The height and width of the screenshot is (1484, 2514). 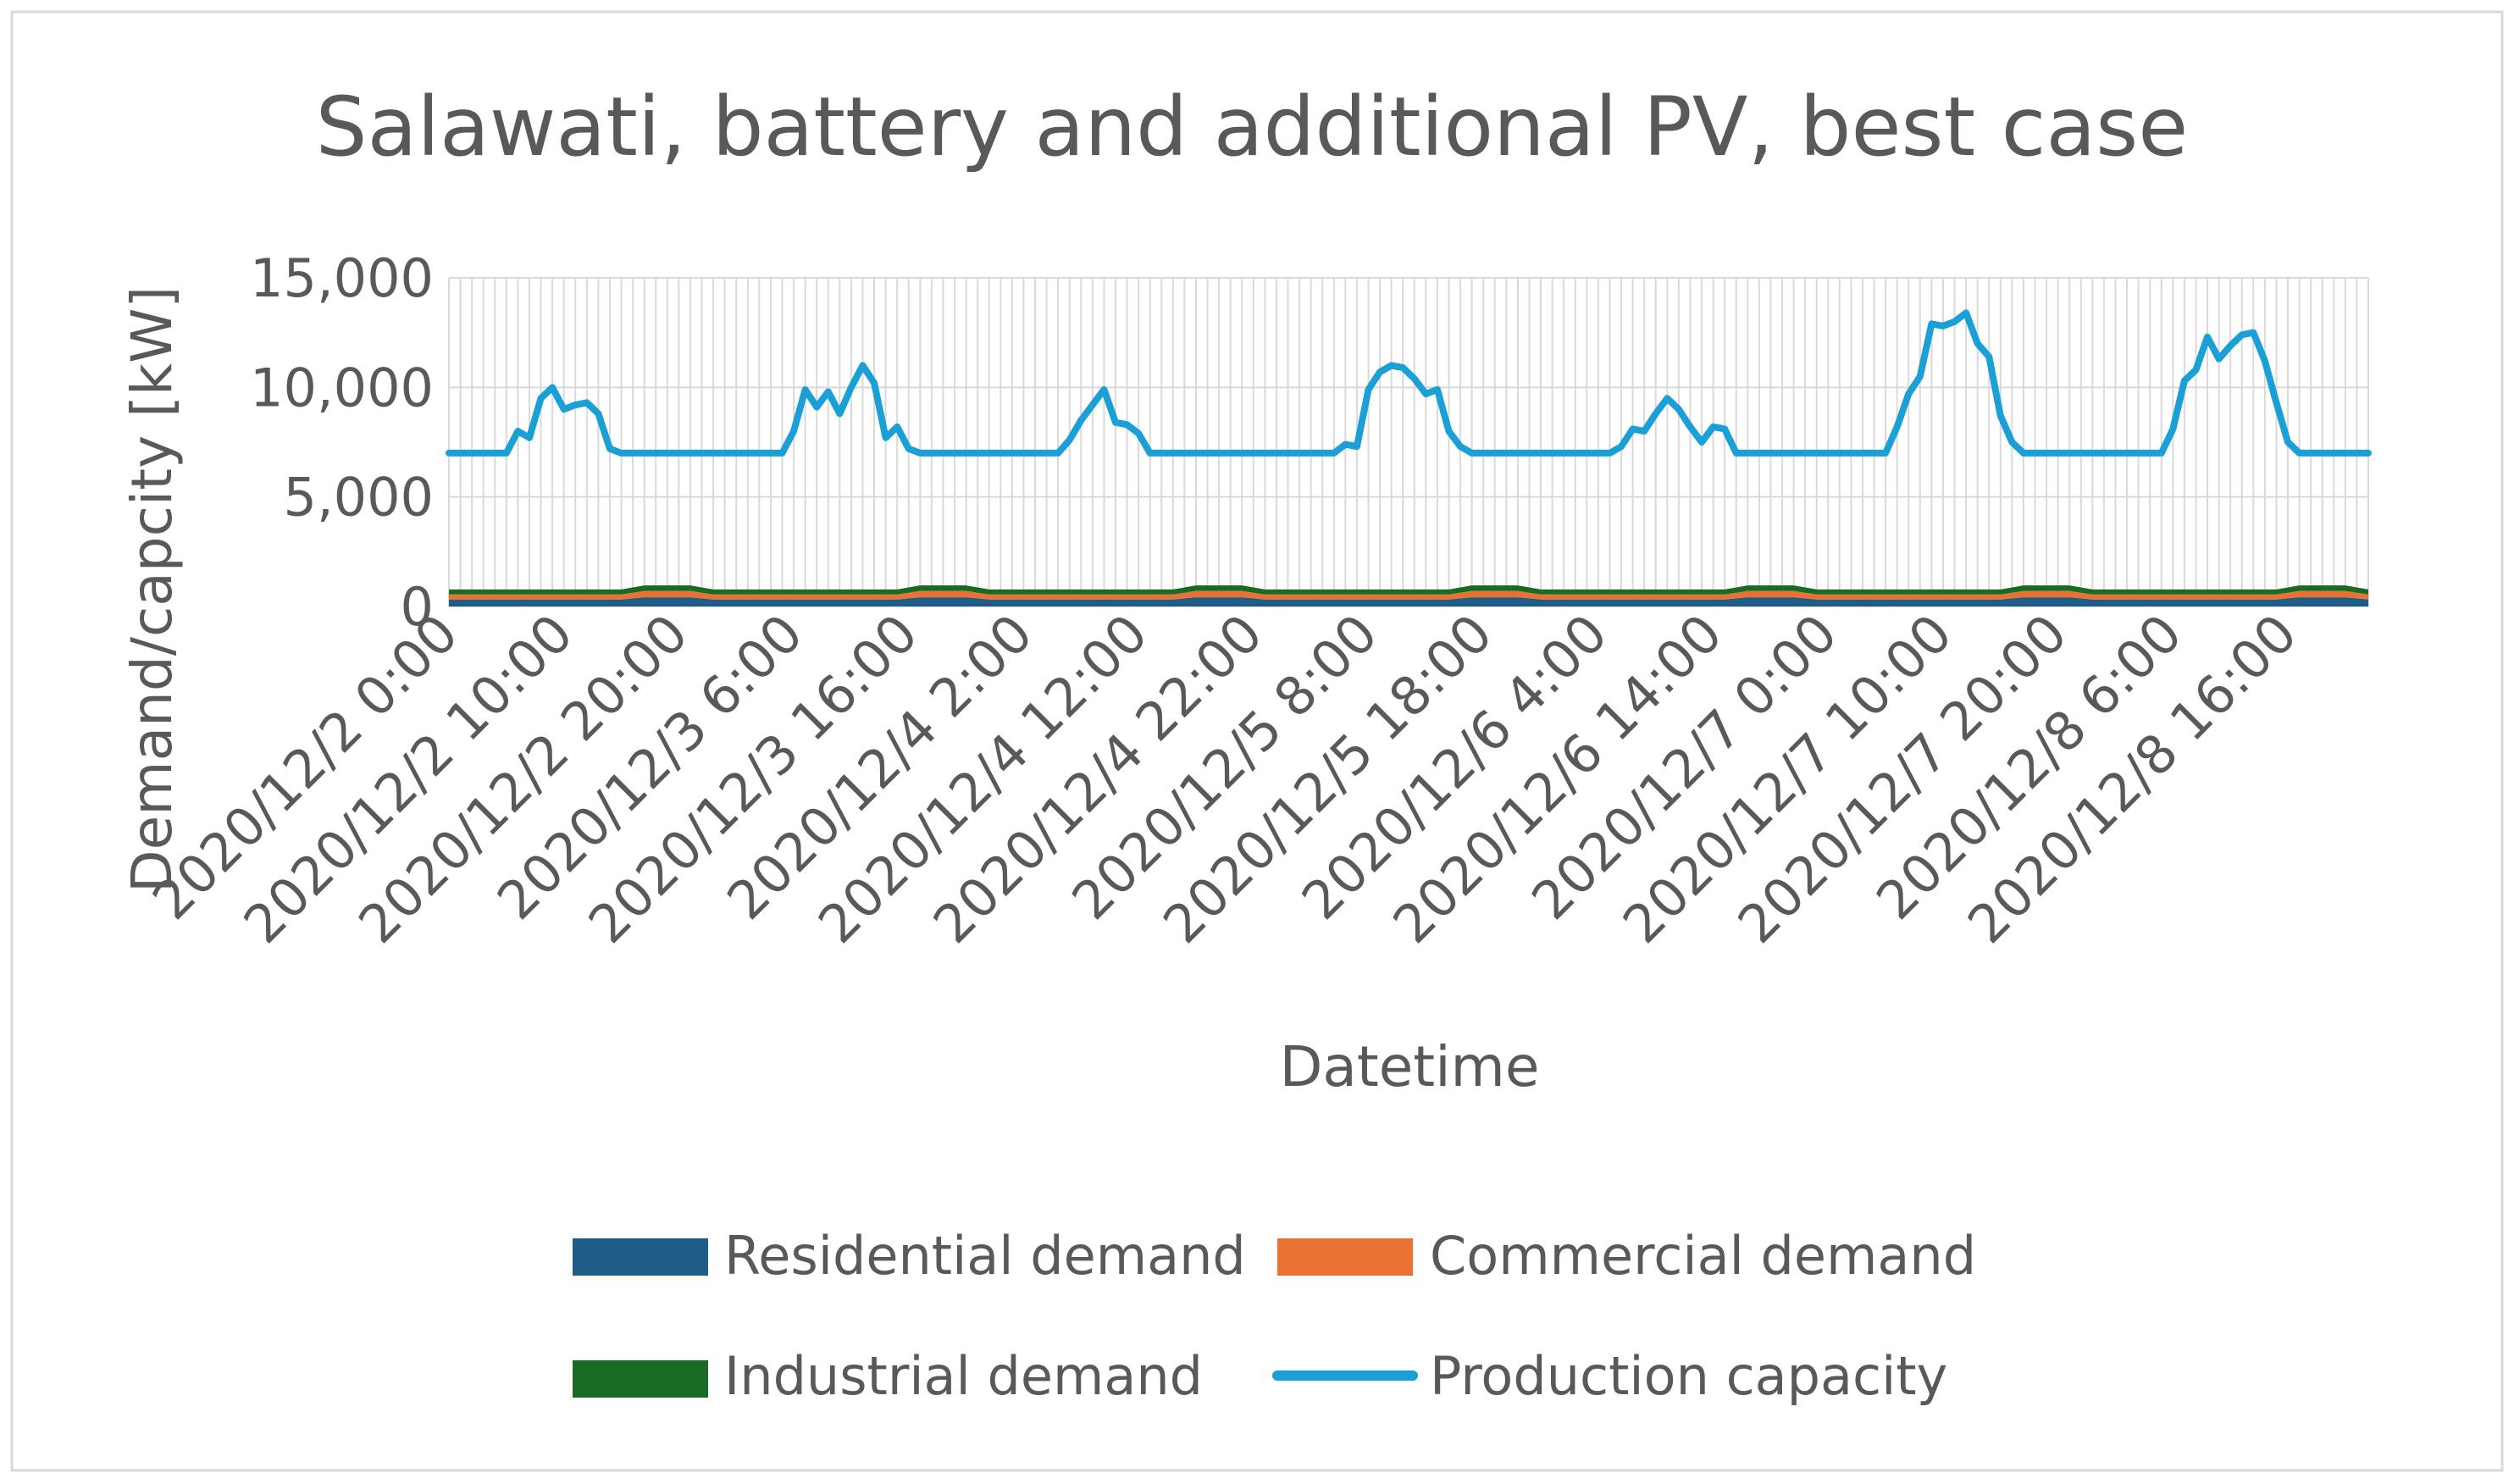 What do you see at coordinates (1410, 1066) in the screenshot?
I see `x-axis-label: Datetime` at bounding box center [1410, 1066].